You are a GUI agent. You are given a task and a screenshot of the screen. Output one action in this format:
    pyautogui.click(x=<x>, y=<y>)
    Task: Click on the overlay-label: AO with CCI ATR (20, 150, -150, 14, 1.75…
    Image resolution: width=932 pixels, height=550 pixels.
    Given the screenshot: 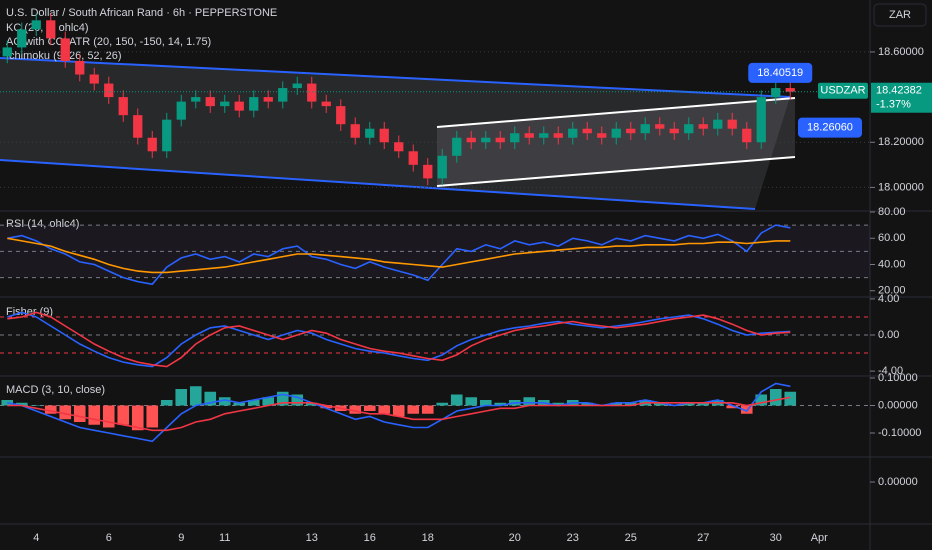 What is the action you would take?
    pyautogui.click(x=108, y=42)
    